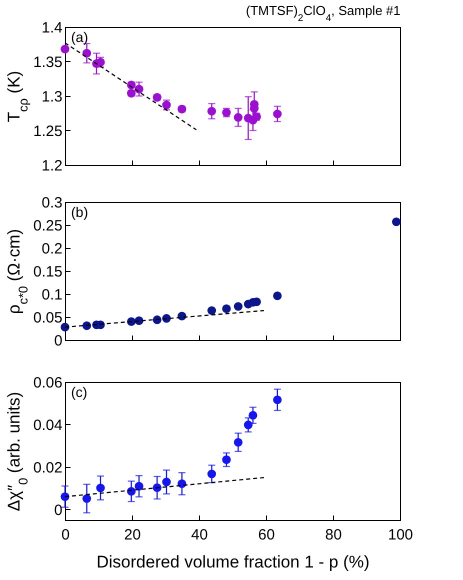  I want to click on y-tick-label: 0.06, so click(47, 383).